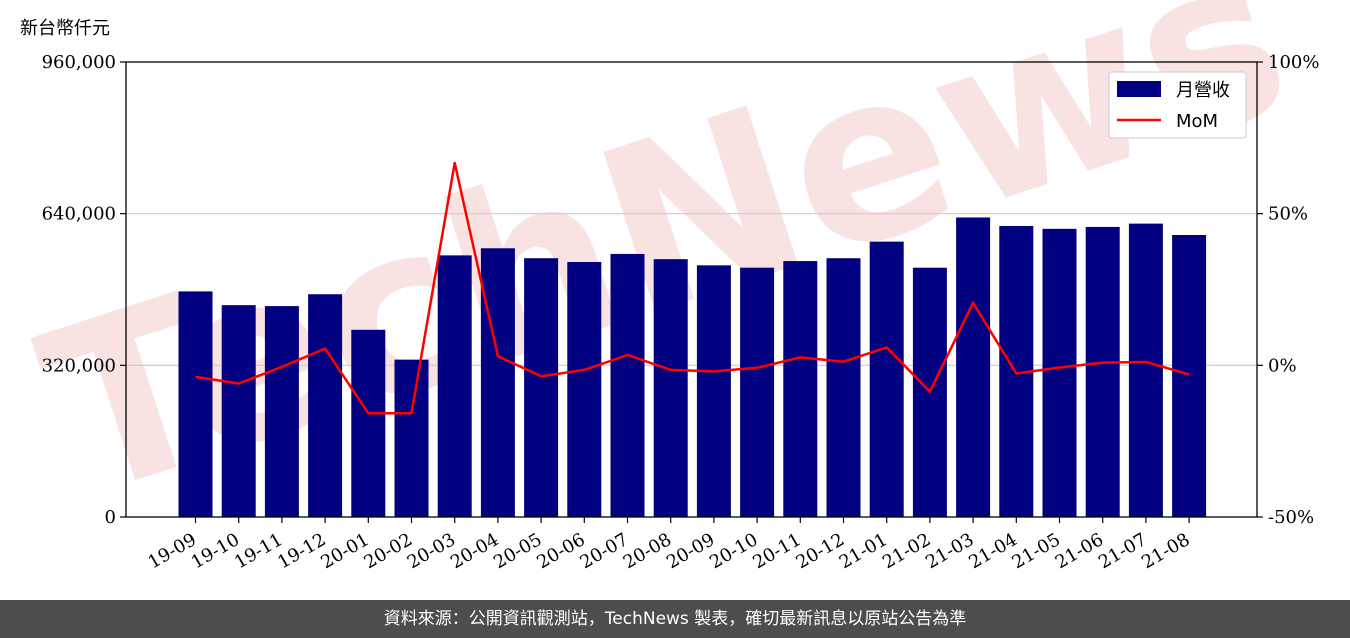 This screenshot has width=1350, height=638. What do you see at coordinates (604, 551) in the screenshot?
I see `x-tick-label: 20-07` at bounding box center [604, 551].